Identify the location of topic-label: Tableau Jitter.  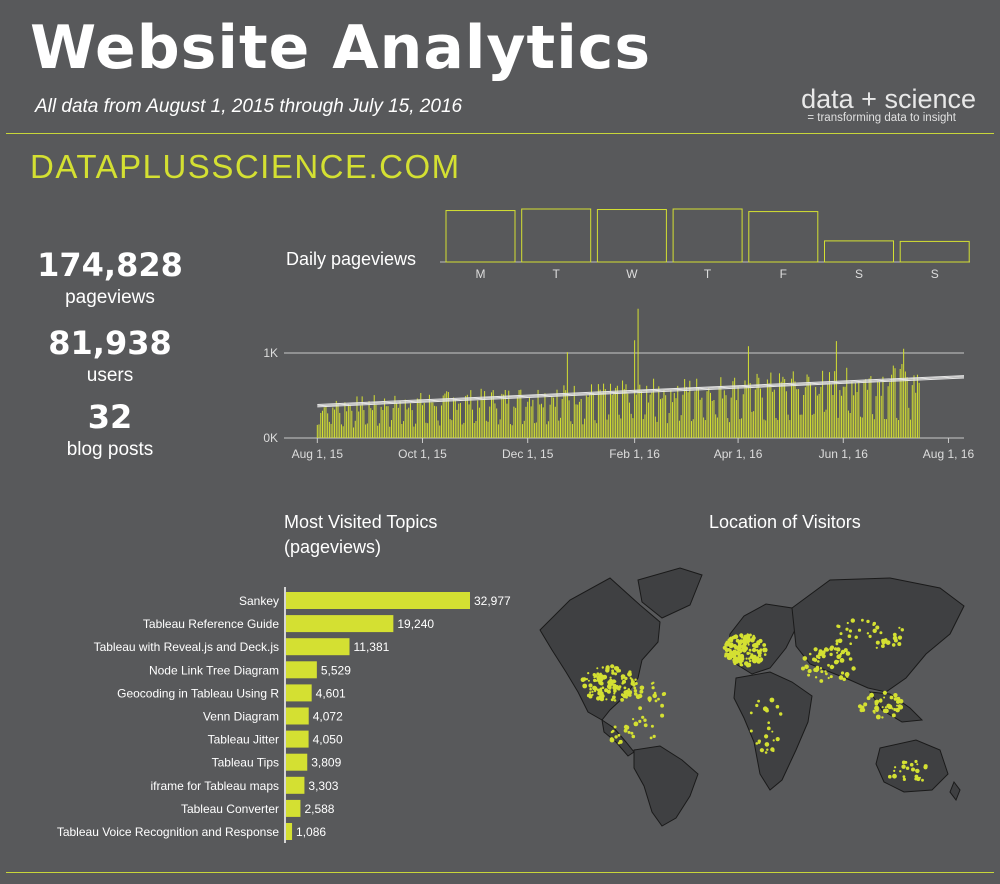
(243, 740).